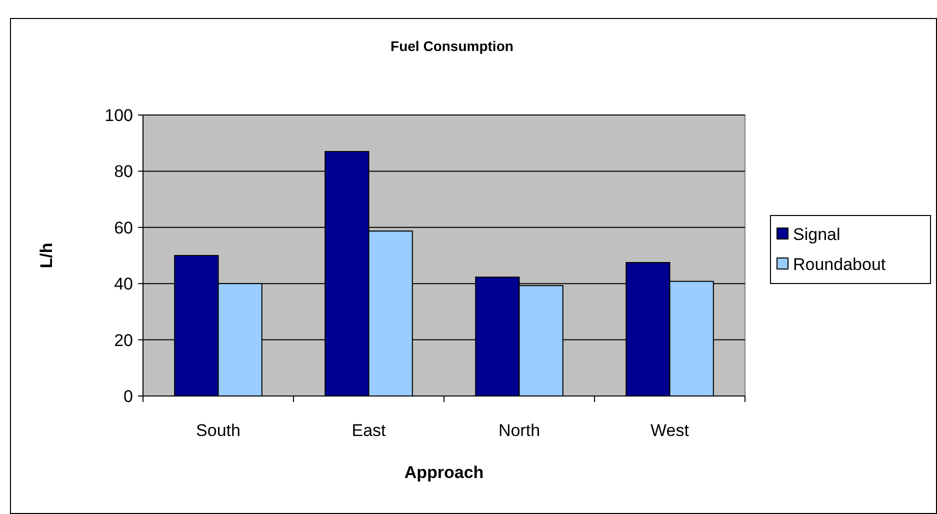  What do you see at coordinates (839, 264) in the screenshot?
I see `legend-label: Roundabout` at bounding box center [839, 264].